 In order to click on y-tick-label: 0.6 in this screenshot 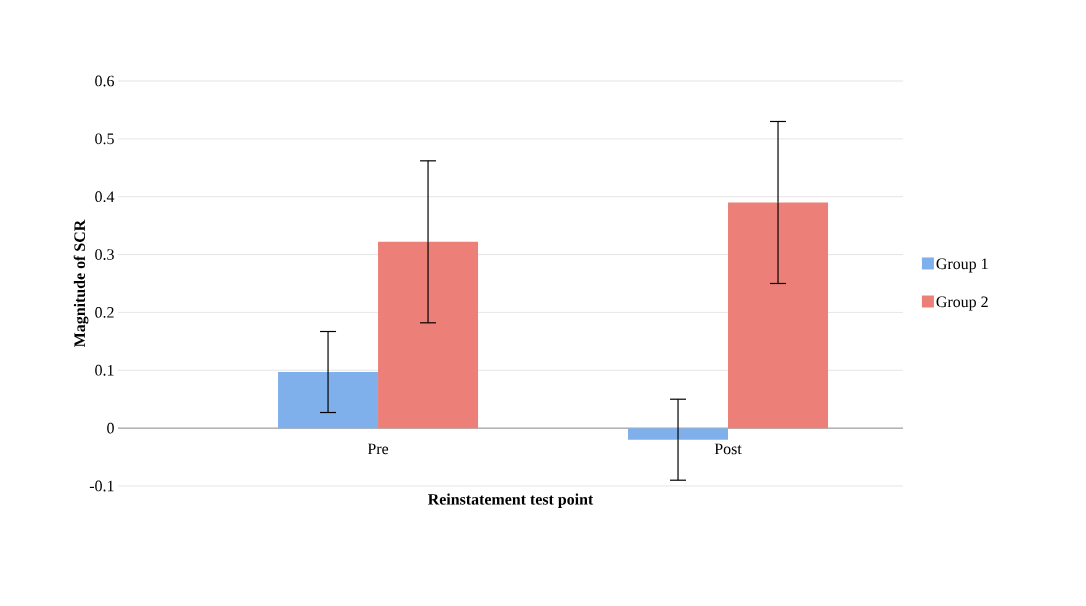, I will do `click(105, 81)`.